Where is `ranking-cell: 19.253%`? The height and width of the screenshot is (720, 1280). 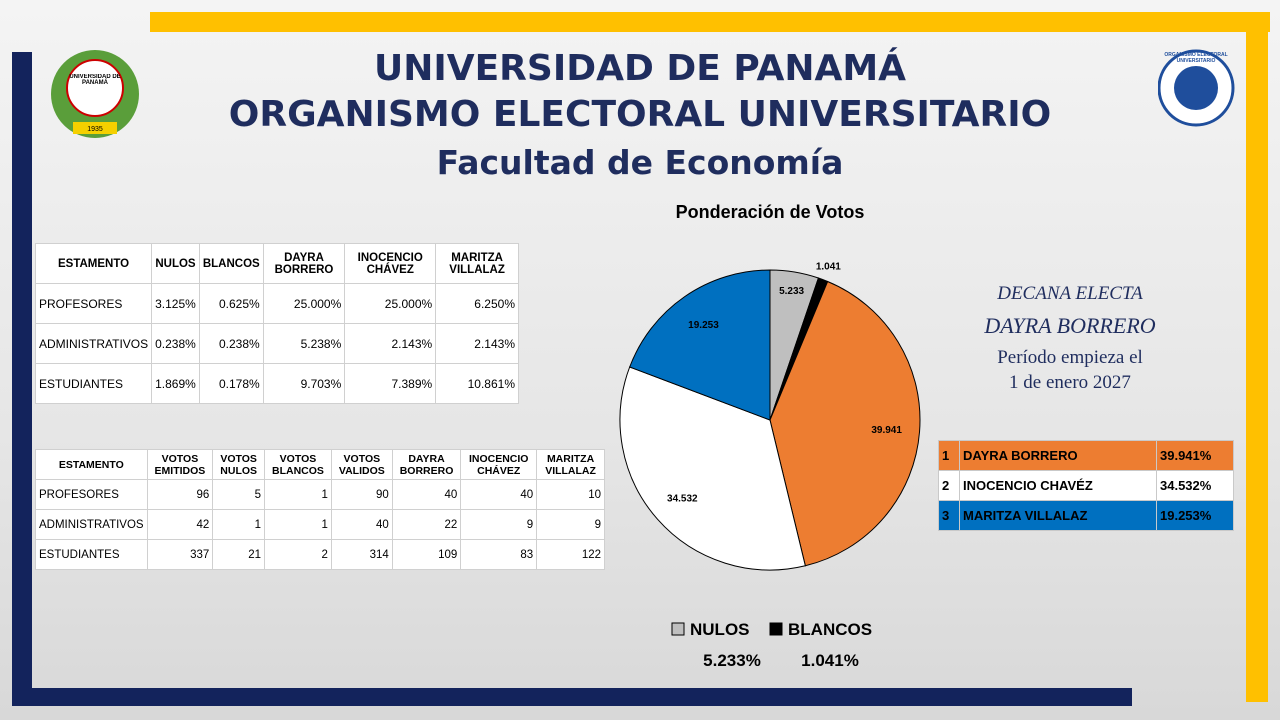 ranking-cell: 19.253% is located at coordinates (1195, 515).